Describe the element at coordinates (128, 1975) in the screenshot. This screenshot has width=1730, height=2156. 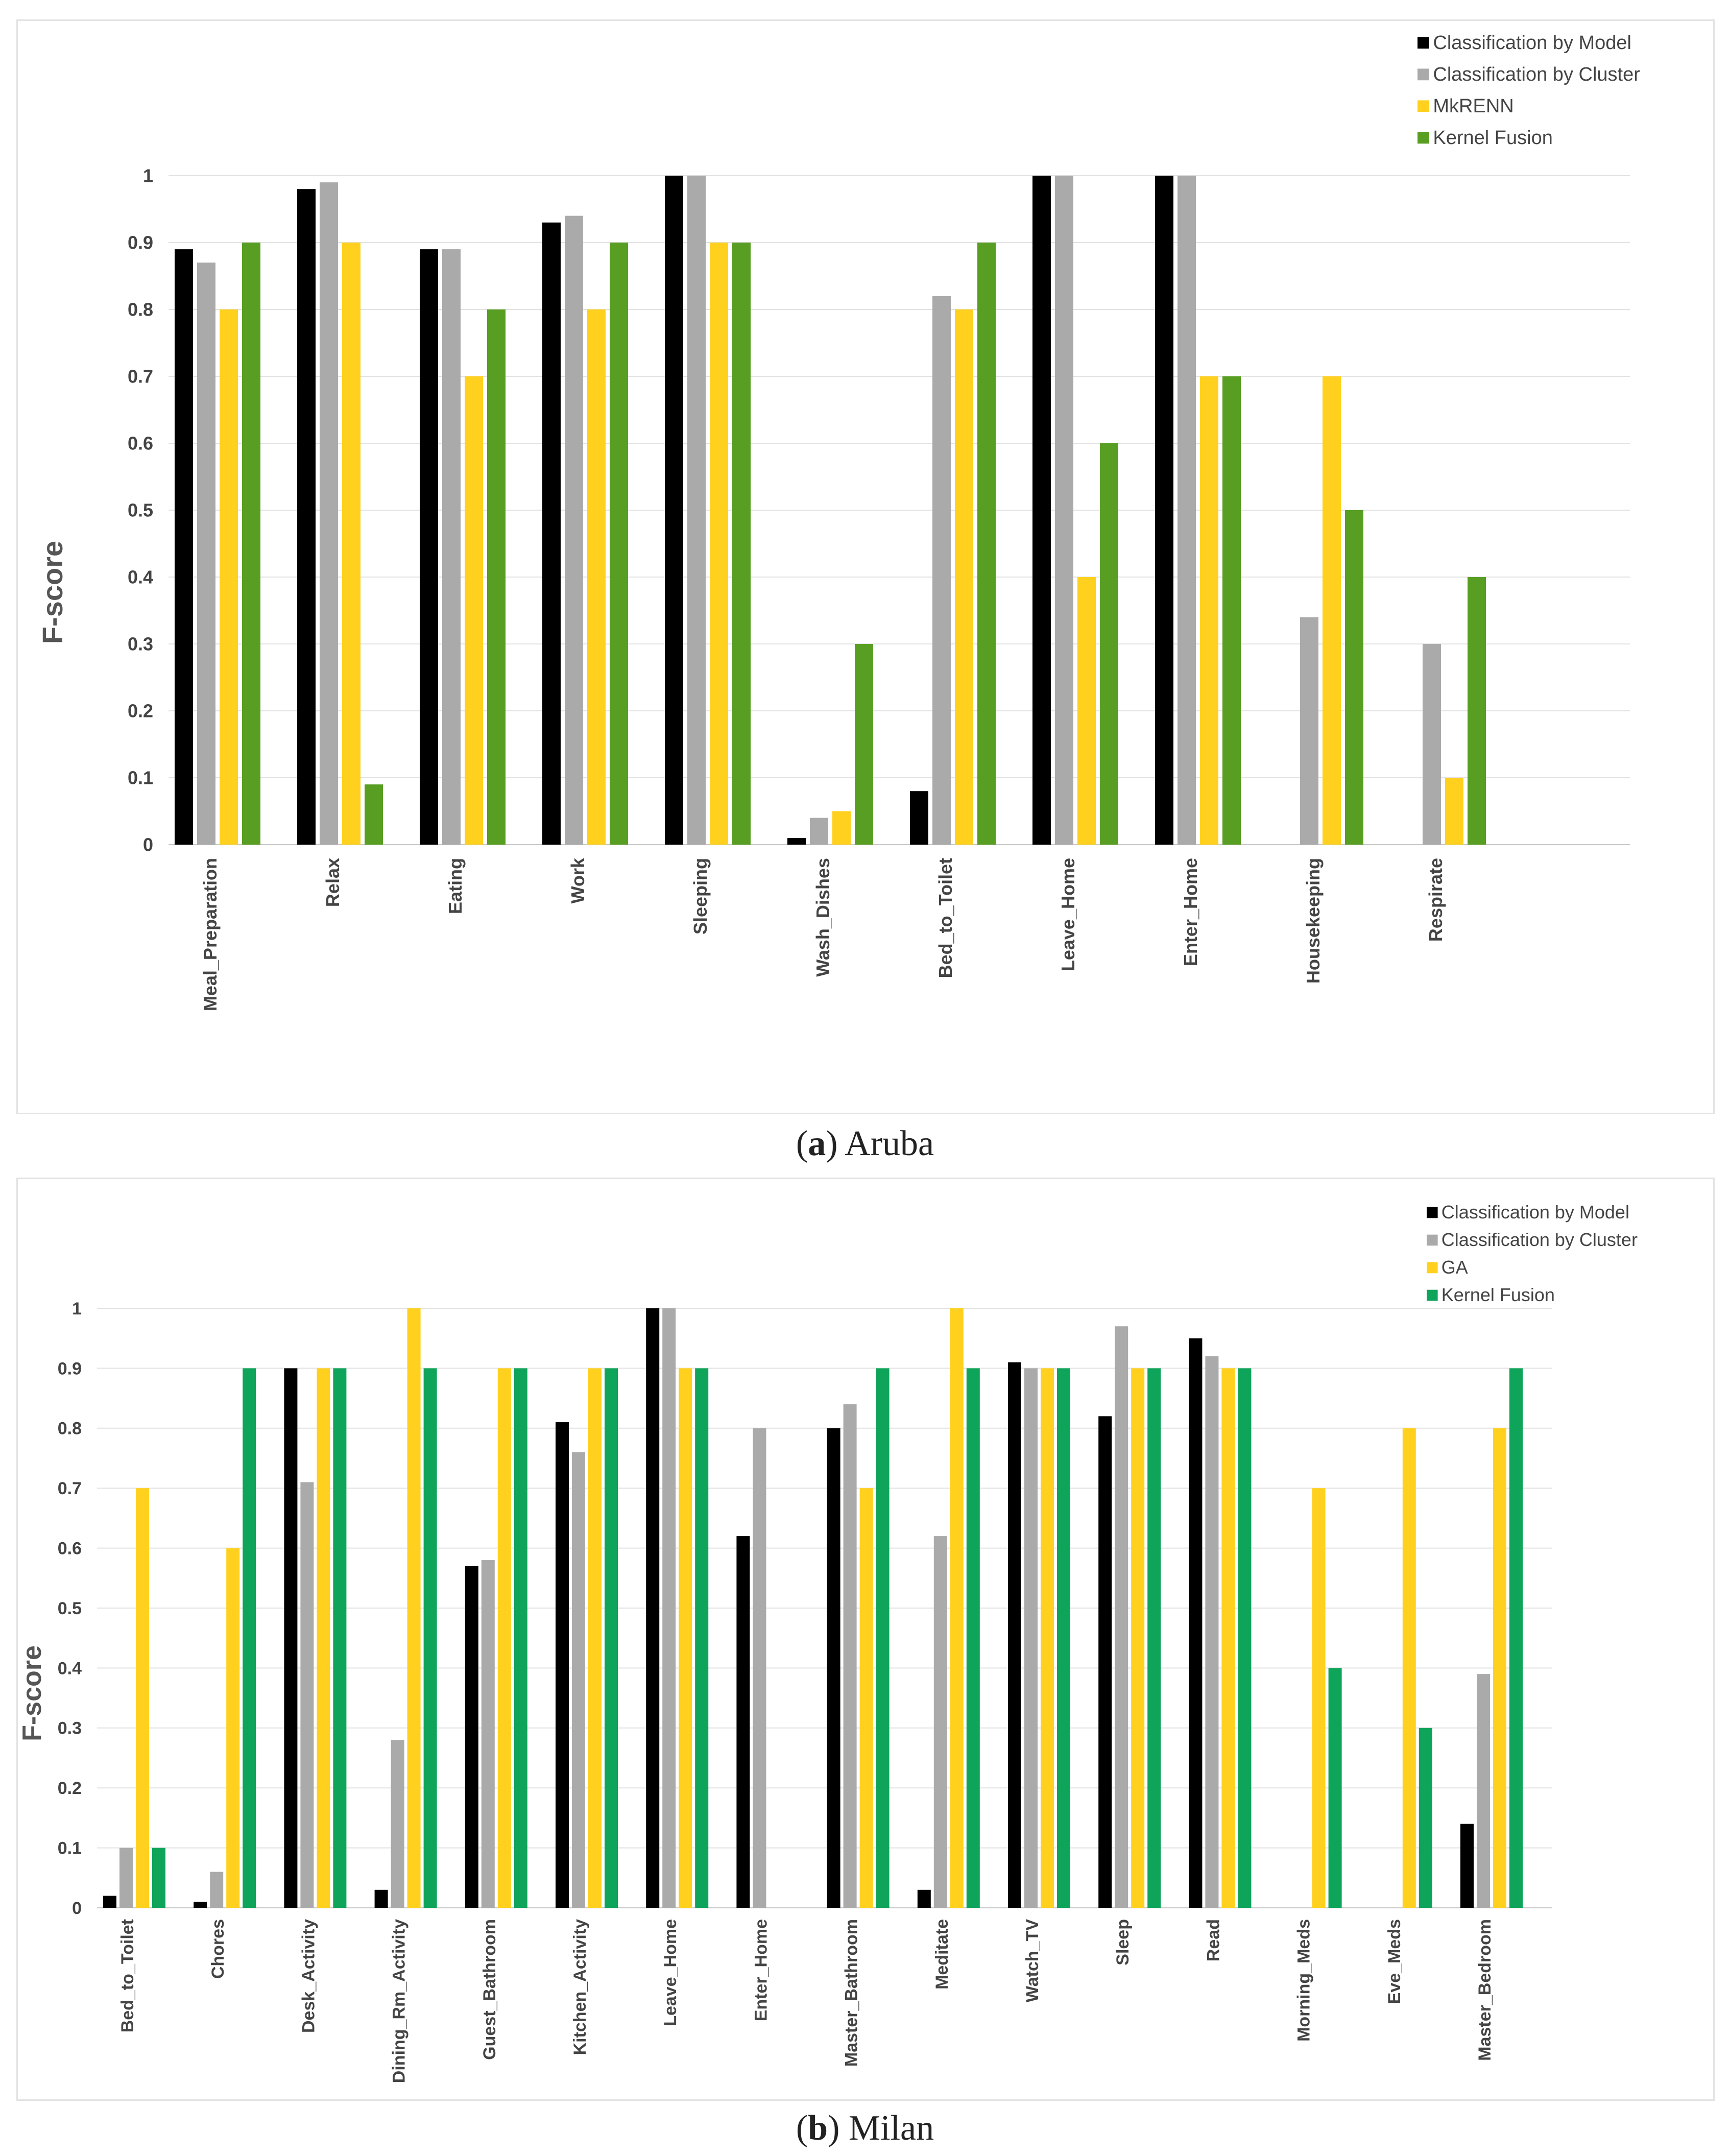
I see `milan-category-label: Bed_to_Toilet` at that location.